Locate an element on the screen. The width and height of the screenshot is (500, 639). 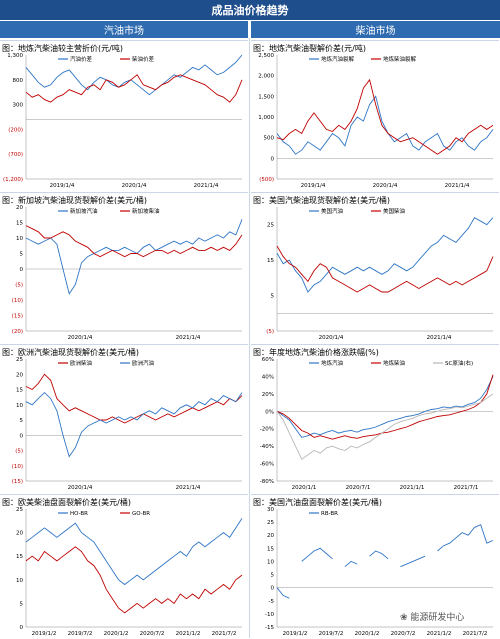
y-tick-label: (700) is located at coordinates (15, 155).